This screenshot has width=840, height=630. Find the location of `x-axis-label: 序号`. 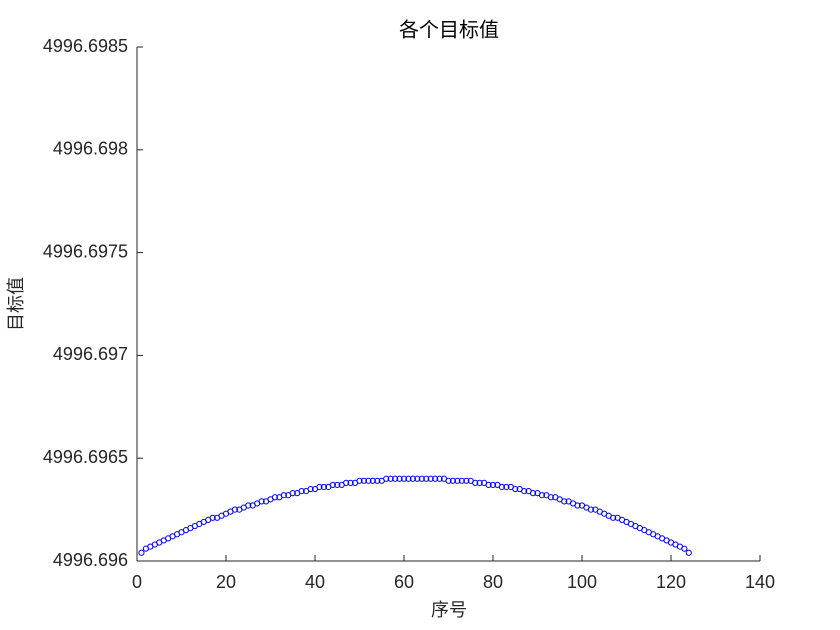

x-axis-label: 序号 is located at coordinates (449, 610).